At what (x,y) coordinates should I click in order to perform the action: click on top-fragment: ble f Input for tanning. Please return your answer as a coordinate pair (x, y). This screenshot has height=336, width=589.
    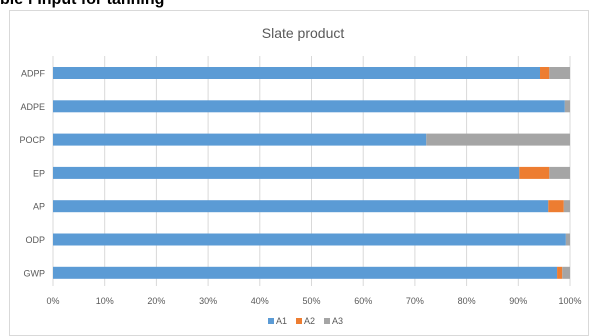
    Looking at the image, I should click on (82, 4).